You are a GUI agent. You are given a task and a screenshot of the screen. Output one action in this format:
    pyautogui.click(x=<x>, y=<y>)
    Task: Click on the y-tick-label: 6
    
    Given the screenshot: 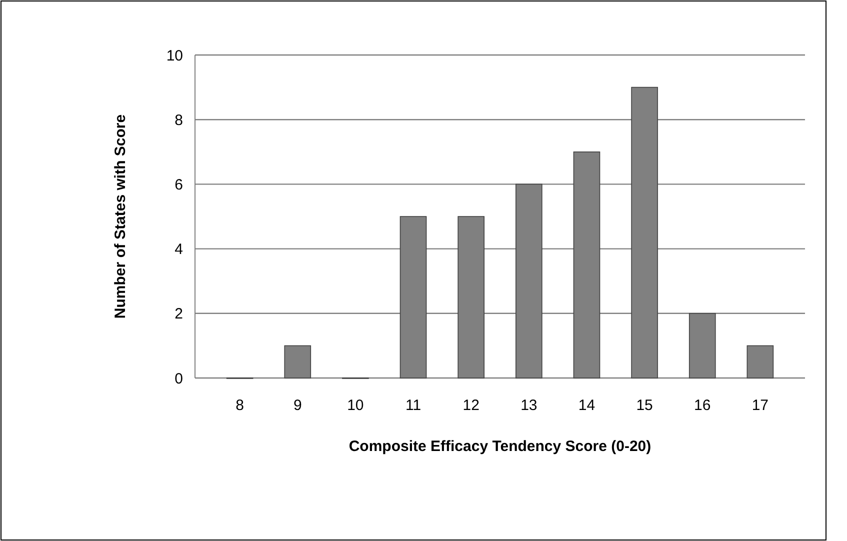 What is the action you would take?
    pyautogui.click(x=178, y=185)
    